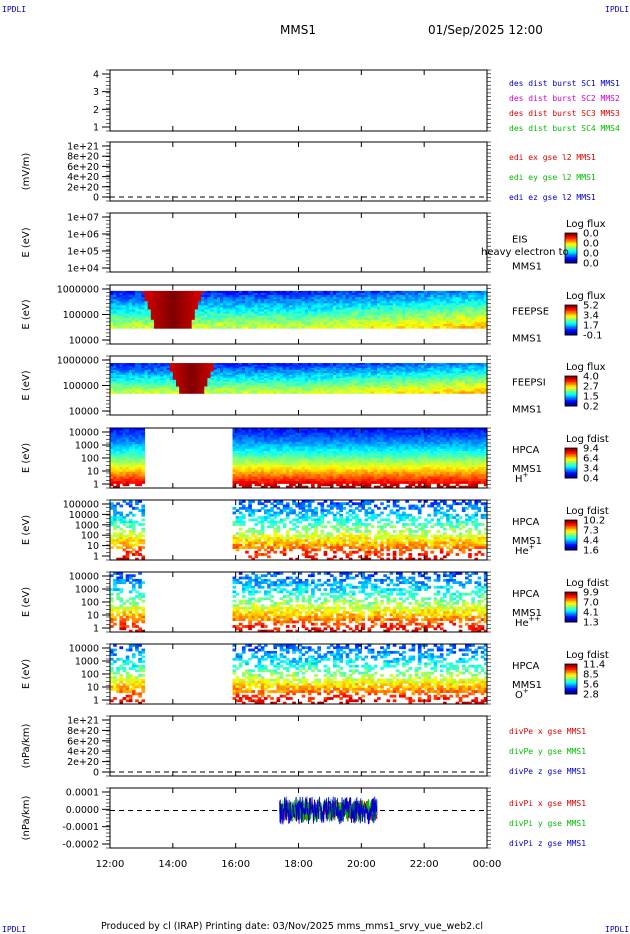 Image resolution: width=630 pixels, height=934 pixels. What do you see at coordinates (571, 247) in the screenshot?
I see `colorbar-cell` at bounding box center [571, 247].